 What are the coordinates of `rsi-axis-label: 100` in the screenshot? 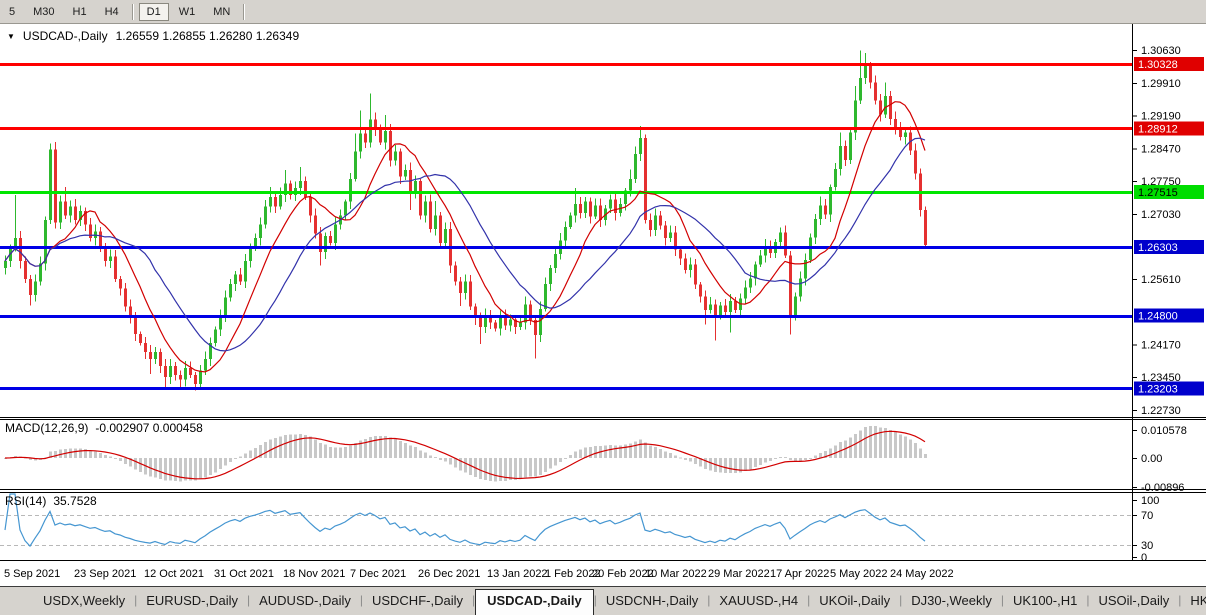 It's located at (1150, 501).